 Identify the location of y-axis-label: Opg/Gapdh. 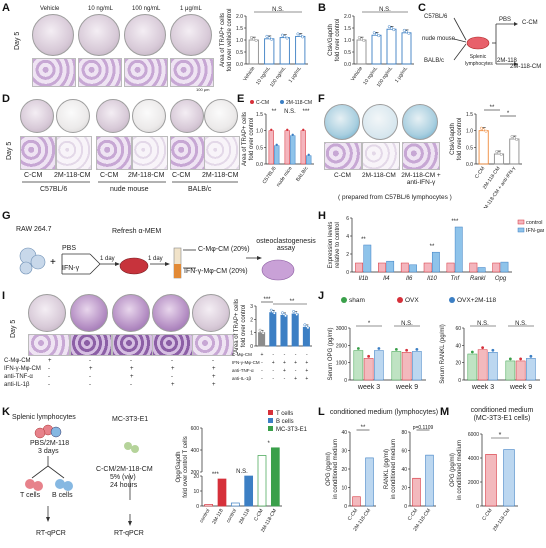
(179, 466).